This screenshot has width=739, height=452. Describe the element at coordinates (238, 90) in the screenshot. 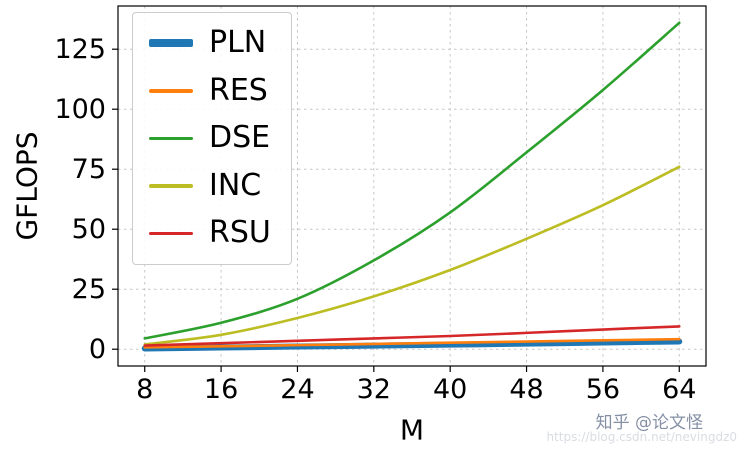

I see `legend-label: RES` at that location.